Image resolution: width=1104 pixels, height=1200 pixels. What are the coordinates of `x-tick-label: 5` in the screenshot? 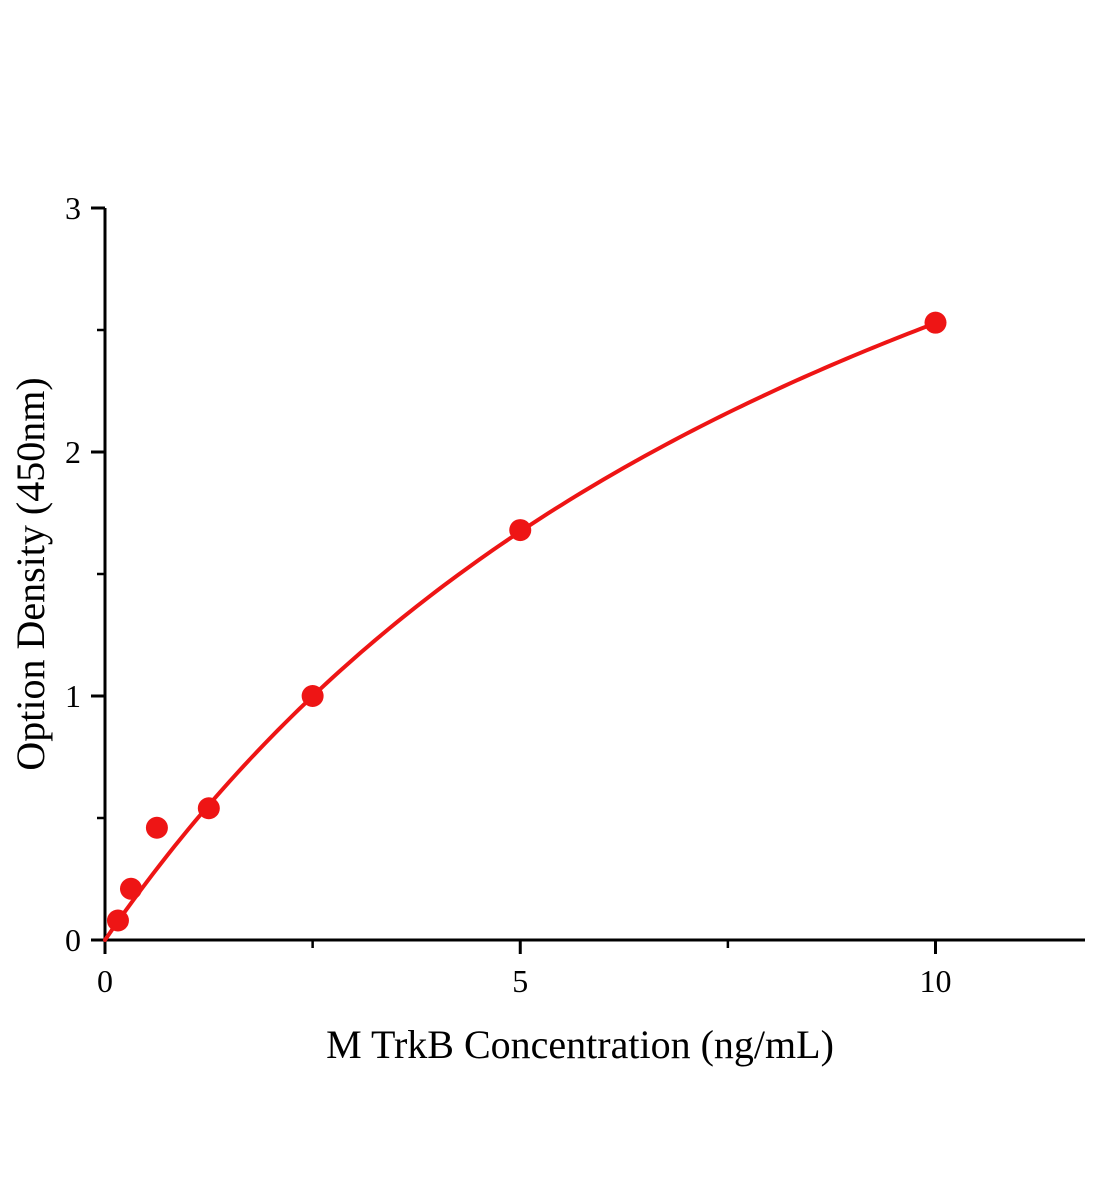 It's located at (520, 981).